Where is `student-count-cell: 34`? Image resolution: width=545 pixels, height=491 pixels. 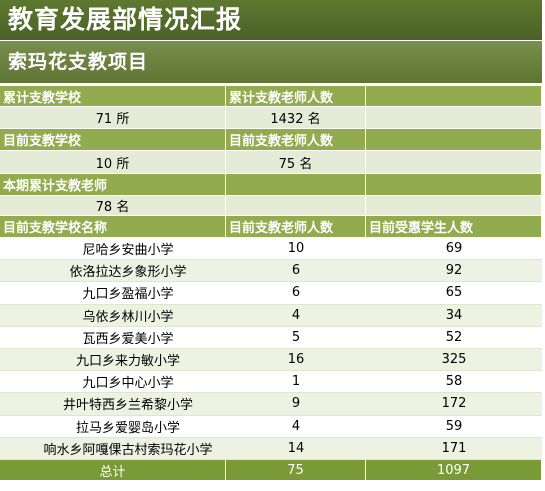 student-count-cell: 34 is located at coordinates (454, 315).